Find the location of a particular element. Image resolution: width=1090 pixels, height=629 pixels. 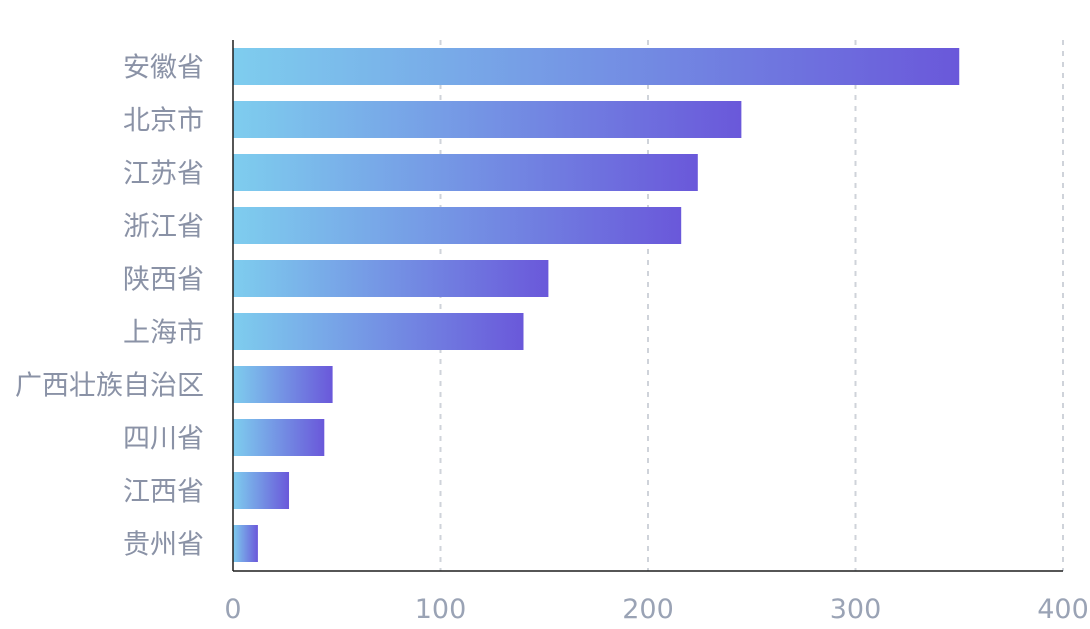

x-tick-label: 200 is located at coordinates (648, 609).